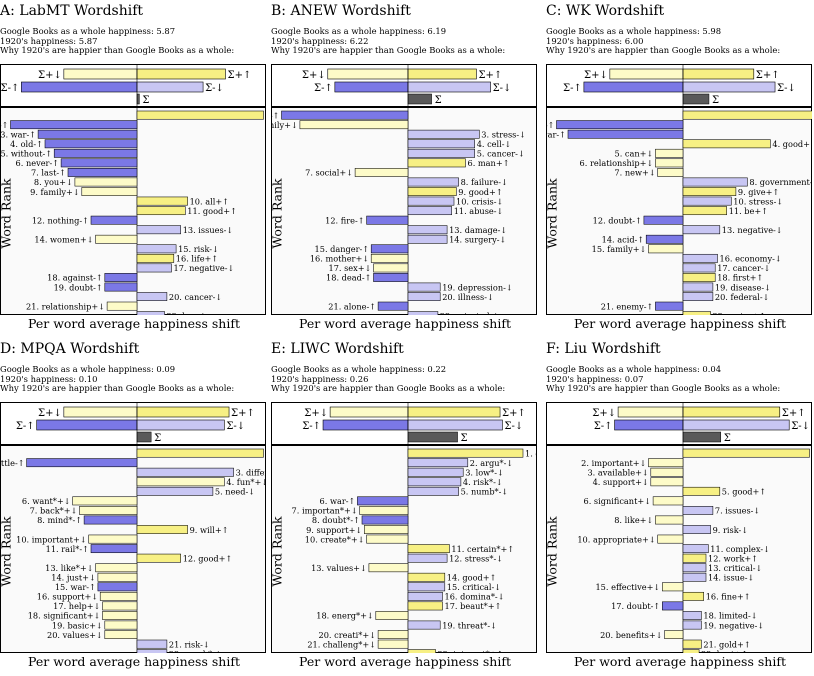 The image size is (814, 676). Describe the element at coordinates (744, 492) in the screenshot. I see `word-label: 5. good+↑` at that location.